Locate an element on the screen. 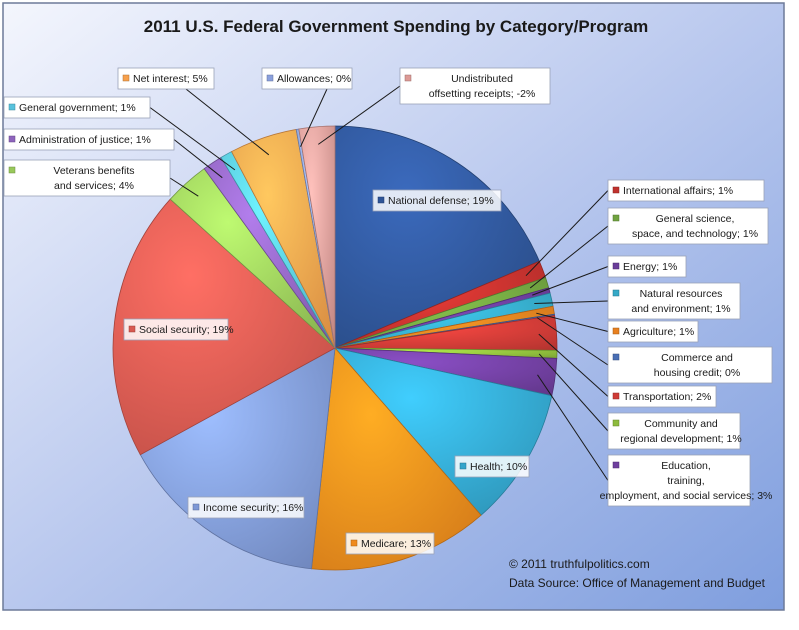 The height and width of the screenshot is (630, 799). slice-label: Medicare; 13% is located at coordinates (396, 544).